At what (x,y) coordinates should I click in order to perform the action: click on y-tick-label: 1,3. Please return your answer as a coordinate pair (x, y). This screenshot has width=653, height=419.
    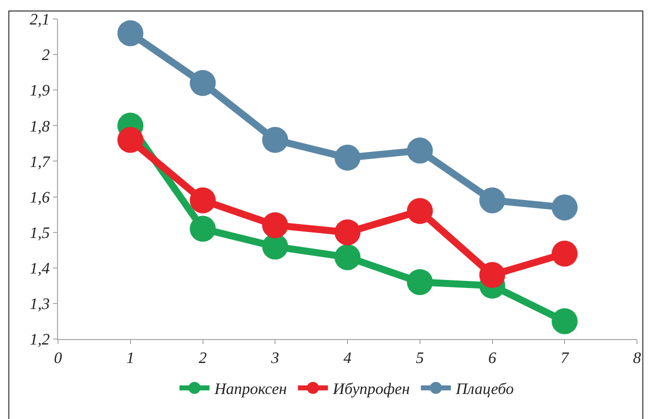
    Looking at the image, I should click on (40, 305).